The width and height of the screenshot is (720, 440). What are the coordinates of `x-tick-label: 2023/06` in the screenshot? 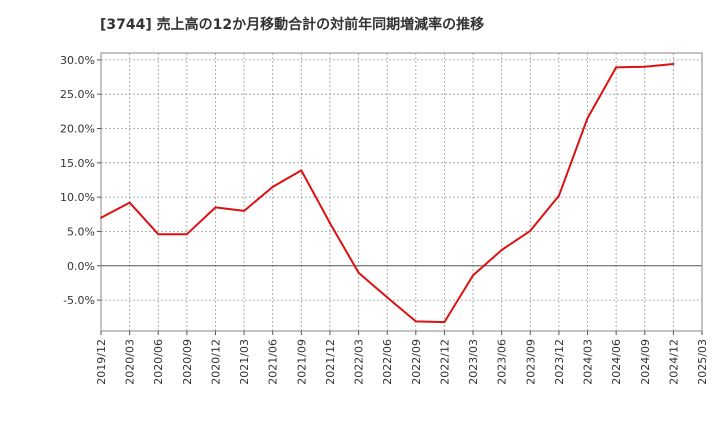 It's located at (502, 362).